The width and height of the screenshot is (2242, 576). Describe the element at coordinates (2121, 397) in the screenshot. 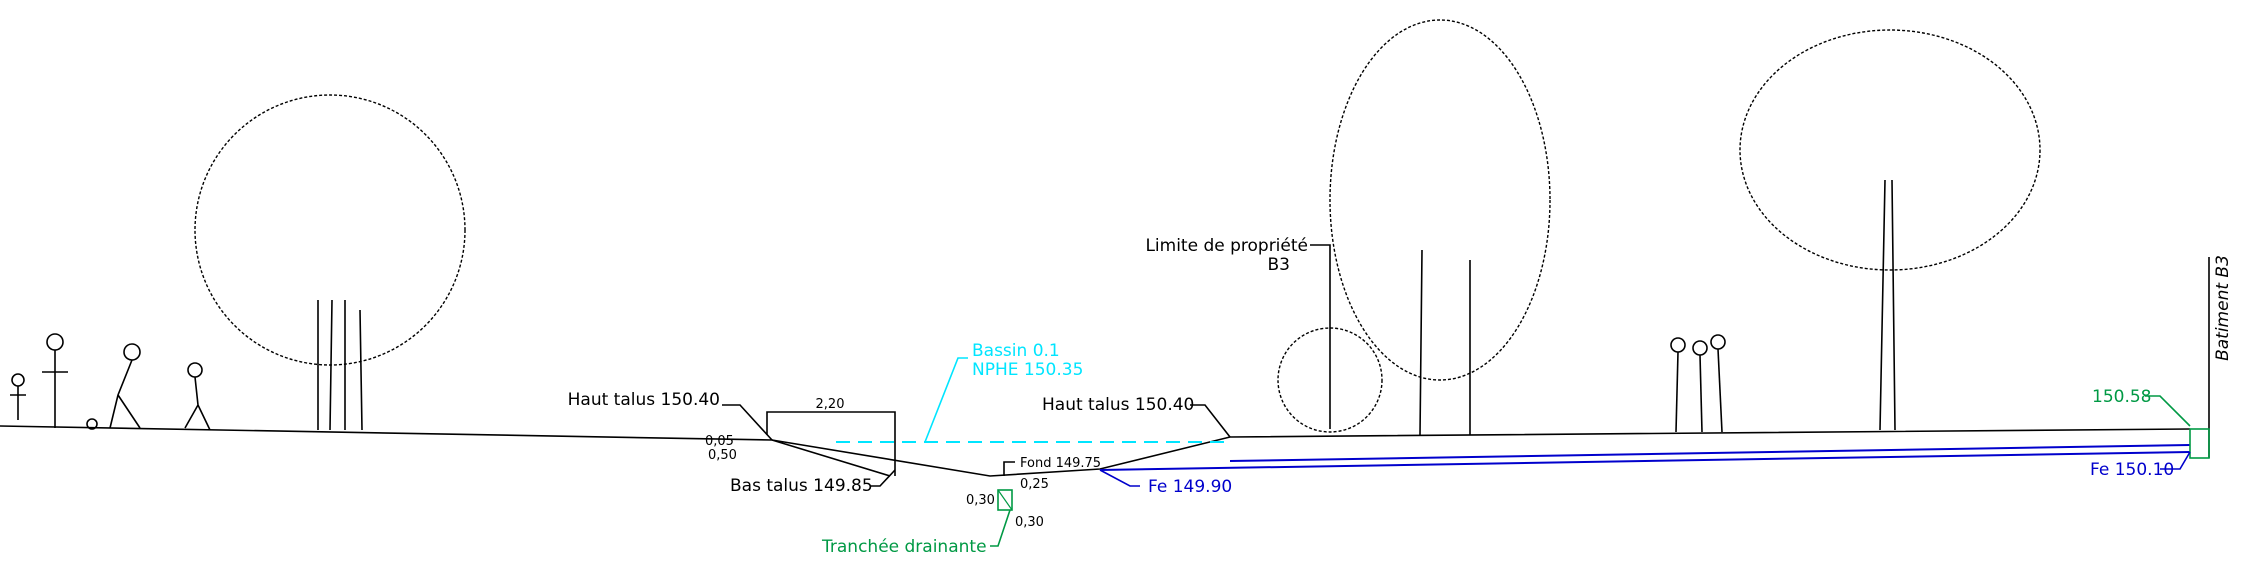

I see `label: 150.58` at that location.